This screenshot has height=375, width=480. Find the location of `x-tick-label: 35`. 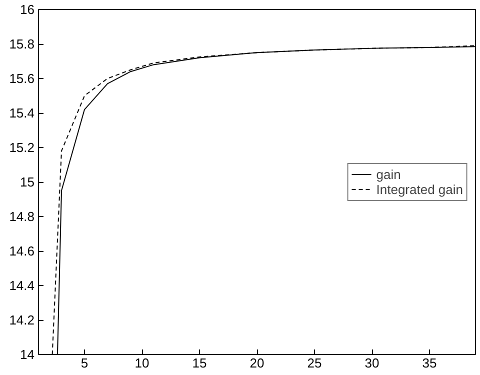

x-tick-label: 35 is located at coordinates (429, 363).